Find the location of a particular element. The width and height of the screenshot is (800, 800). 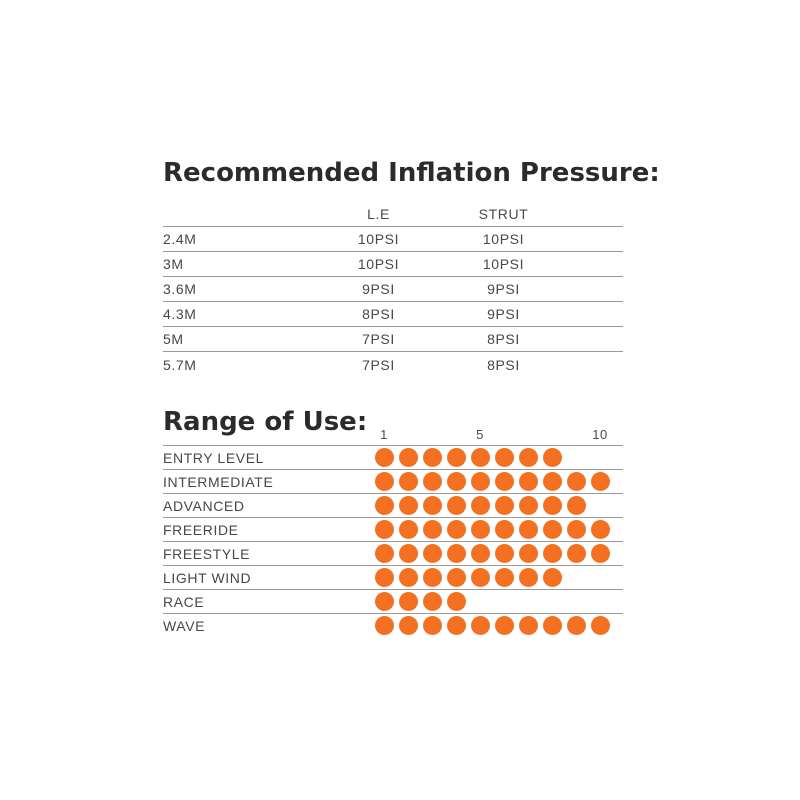

scale-tick-label-1: 1 is located at coordinates (384, 434).